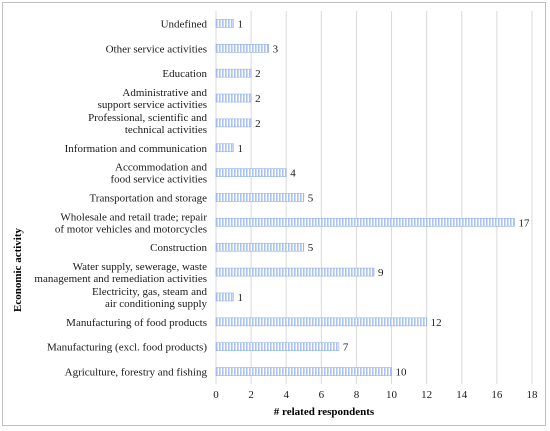 This screenshot has width=550, height=431. I want to click on data-label: 3, so click(276, 49).